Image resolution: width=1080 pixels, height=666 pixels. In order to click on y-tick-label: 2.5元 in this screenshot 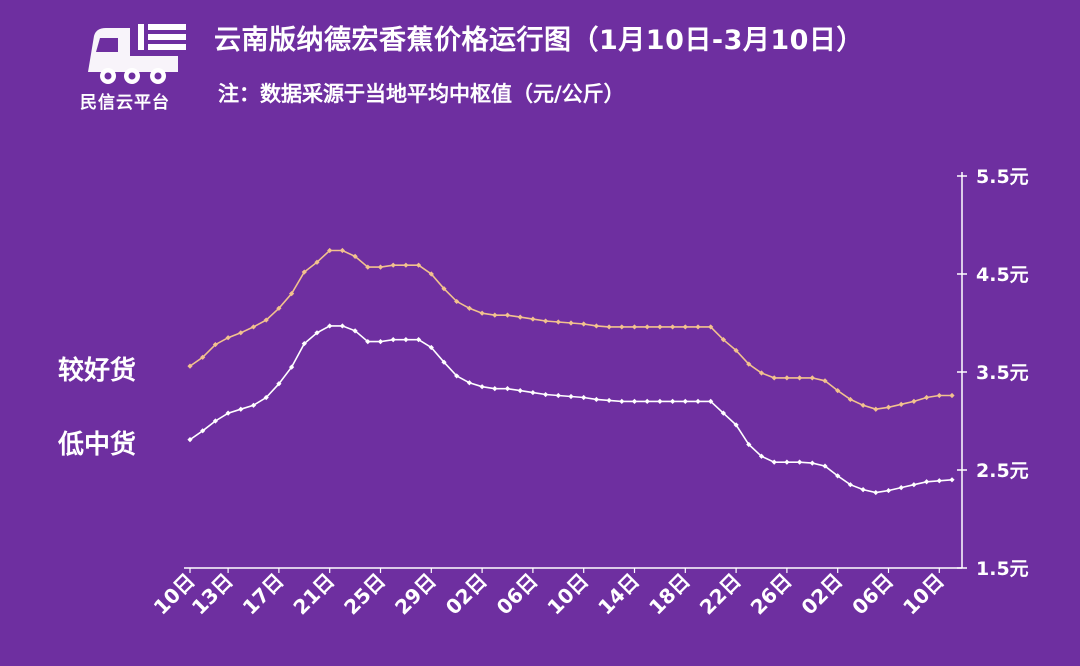, I will do `click(1002, 471)`.